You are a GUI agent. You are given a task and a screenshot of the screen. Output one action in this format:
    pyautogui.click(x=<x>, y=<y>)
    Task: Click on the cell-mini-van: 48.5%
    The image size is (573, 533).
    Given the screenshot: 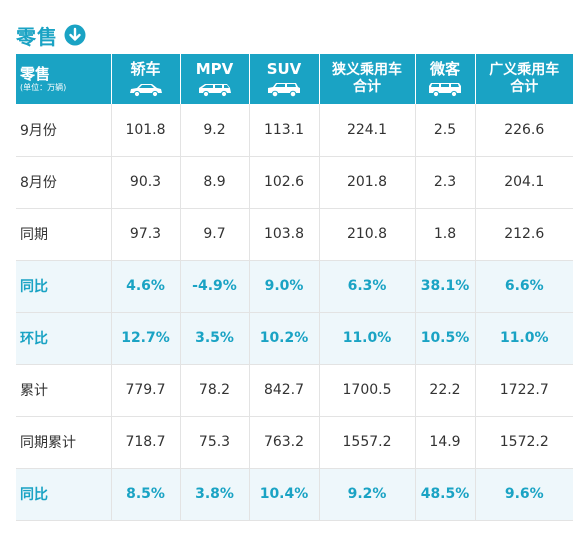 What is the action you would take?
    pyautogui.click(x=445, y=494)
    